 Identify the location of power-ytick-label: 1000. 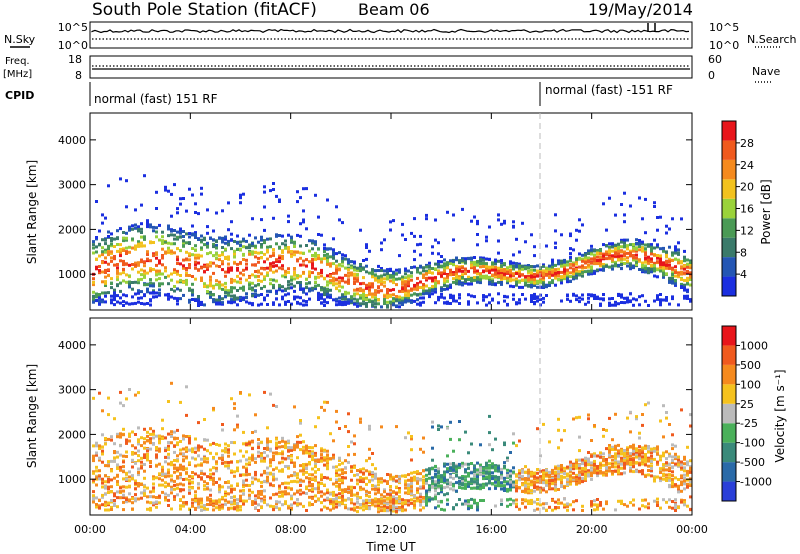
(72, 274).